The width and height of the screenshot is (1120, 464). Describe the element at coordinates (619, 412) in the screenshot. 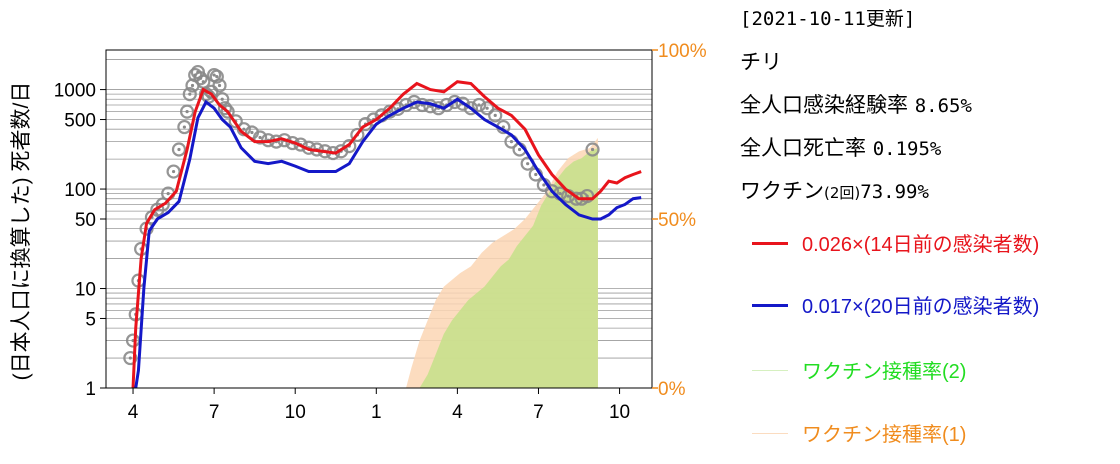

I see `x-tick-label: 10` at that location.